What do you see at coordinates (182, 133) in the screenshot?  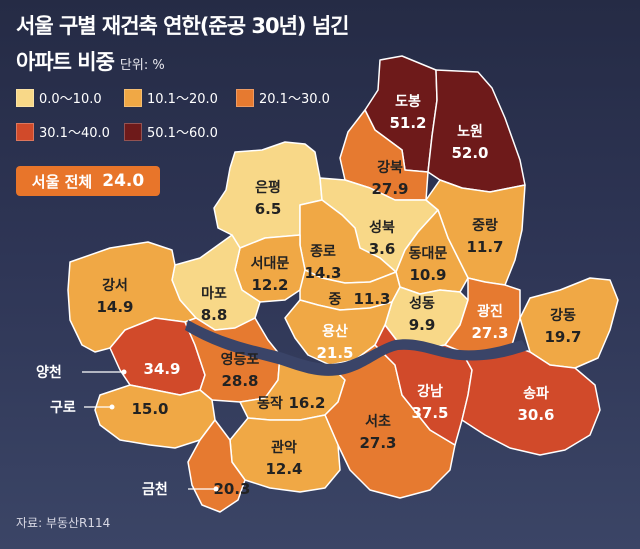 I see `legend-label: 50.1～60.0` at bounding box center [182, 133].